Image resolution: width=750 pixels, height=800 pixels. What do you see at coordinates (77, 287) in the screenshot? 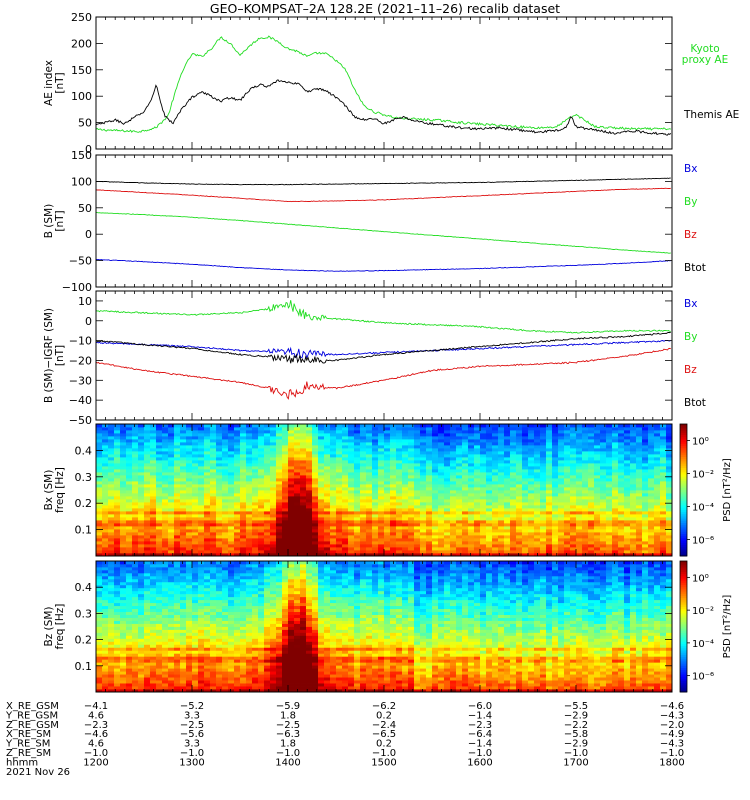
I see `y-tick-label: −100` at bounding box center [77, 287].